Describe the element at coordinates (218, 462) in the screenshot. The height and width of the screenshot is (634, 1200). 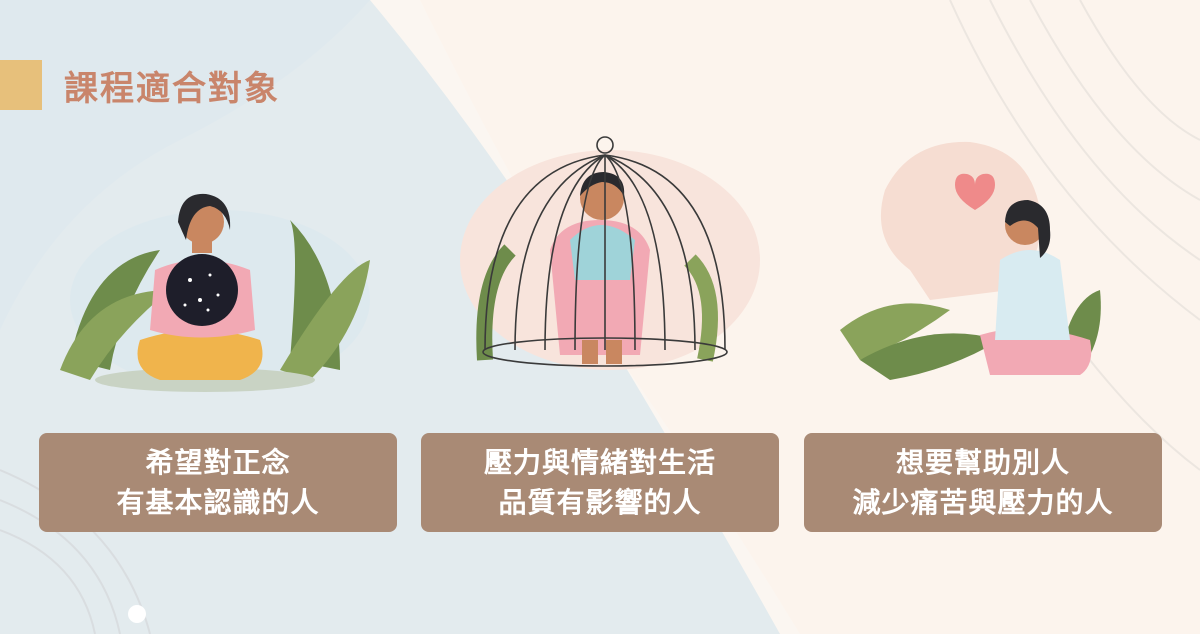
I see `card-line-1: 希望對正念` at that location.